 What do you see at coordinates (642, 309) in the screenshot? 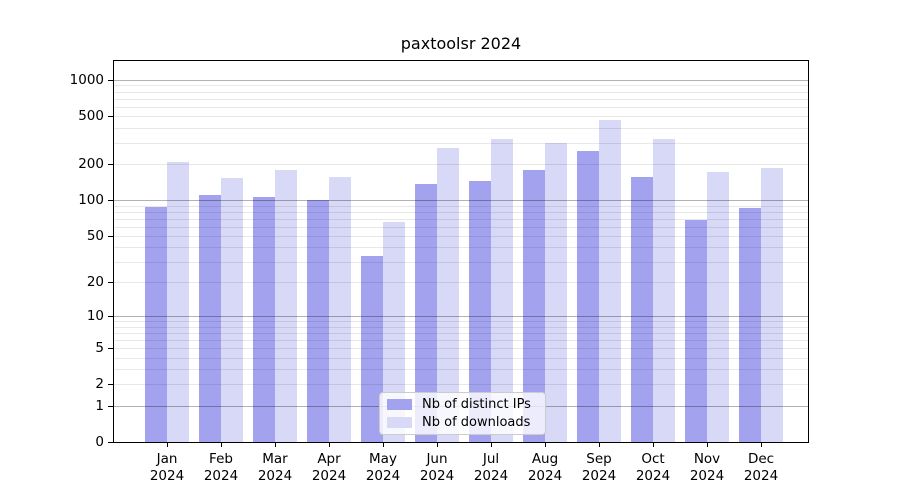
I see `bar-distinct-ips-oct` at bounding box center [642, 309].